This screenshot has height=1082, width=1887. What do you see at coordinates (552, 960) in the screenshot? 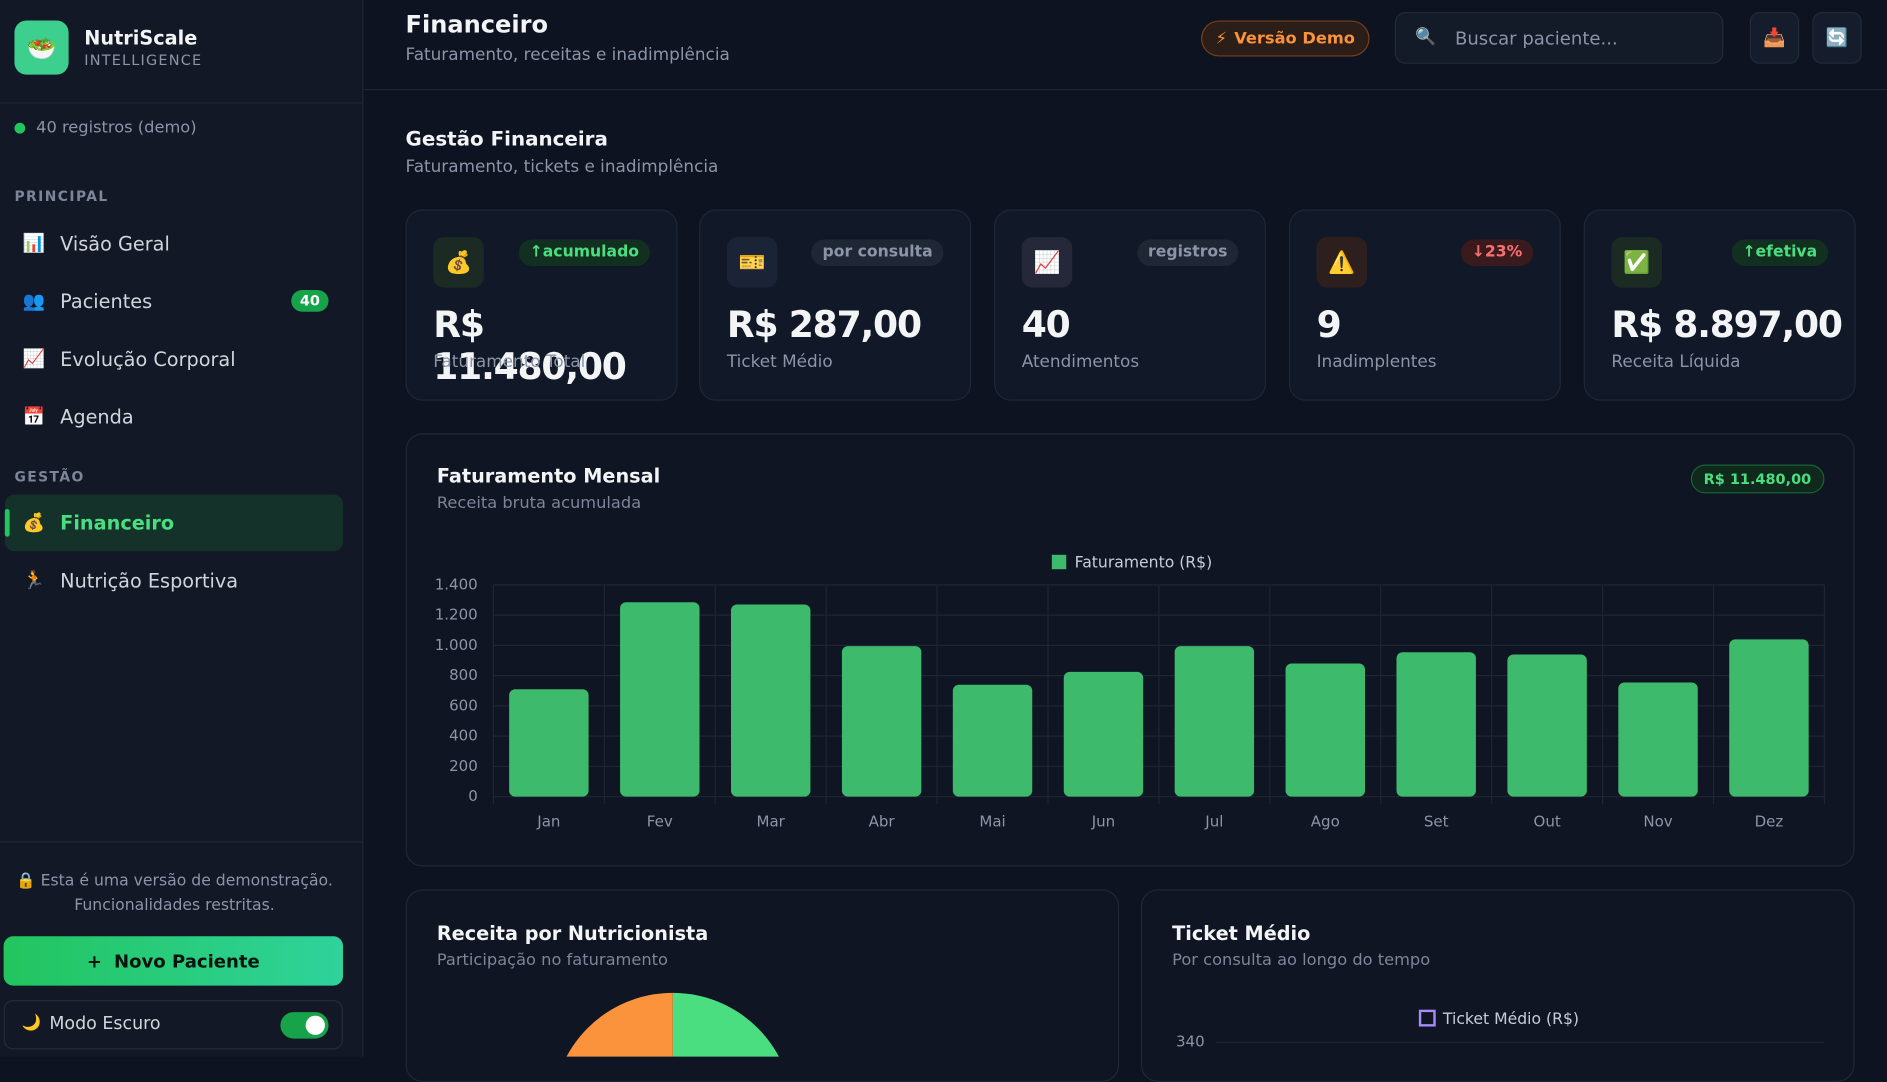
I see `chart-subtitle: Participação no faturamento` at bounding box center [552, 960].